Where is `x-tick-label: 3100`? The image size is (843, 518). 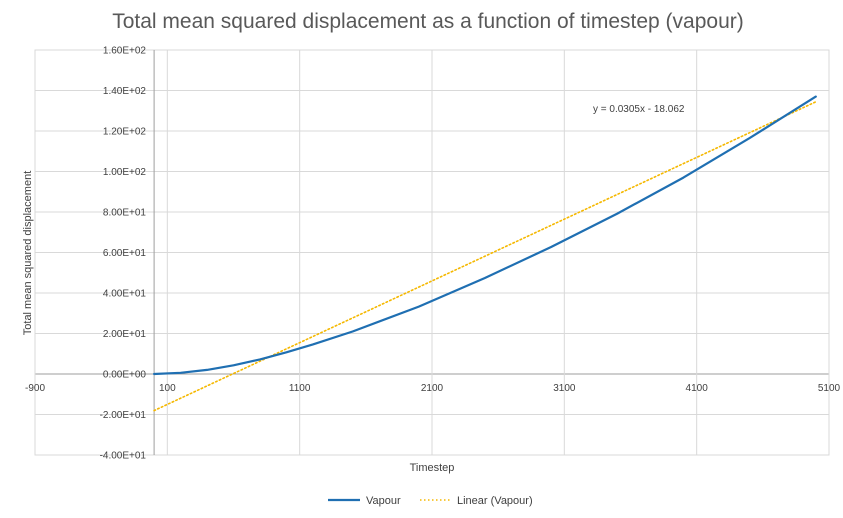 x-tick-label: 3100 is located at coordinates (564, 388).